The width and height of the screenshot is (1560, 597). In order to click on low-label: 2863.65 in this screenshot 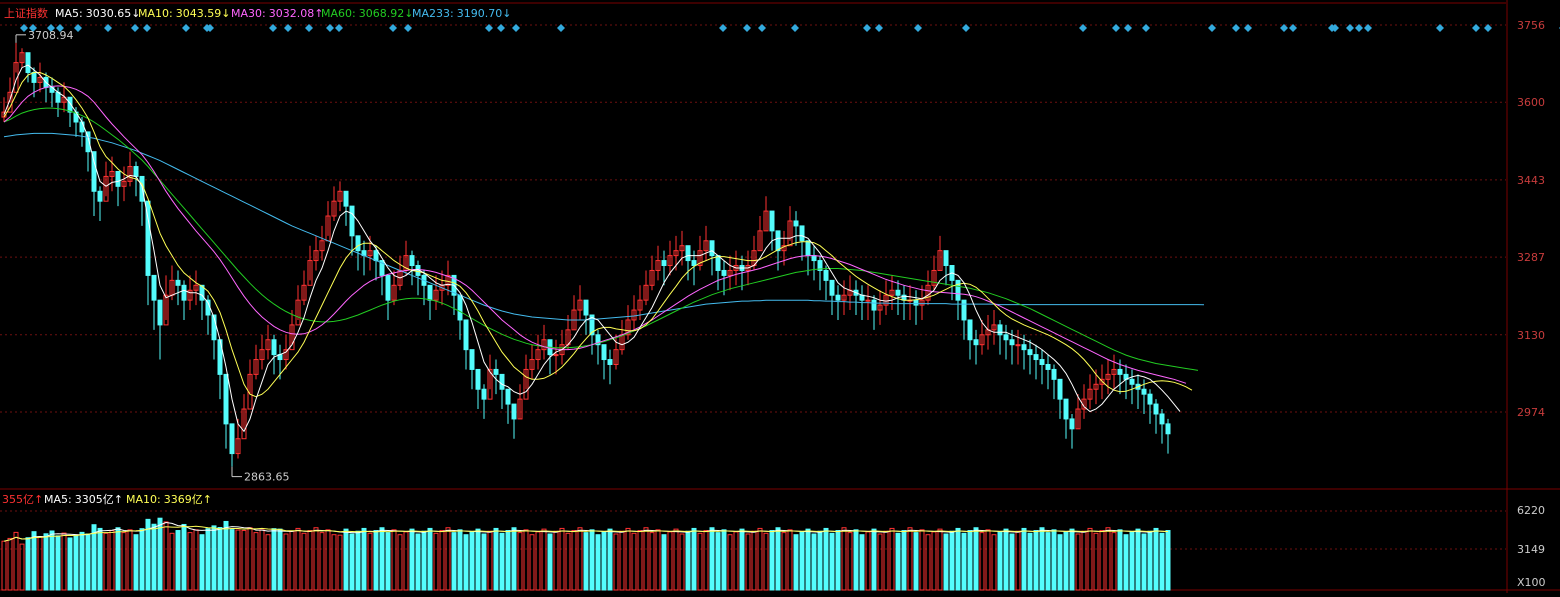, I will do `click(267, 477)`.